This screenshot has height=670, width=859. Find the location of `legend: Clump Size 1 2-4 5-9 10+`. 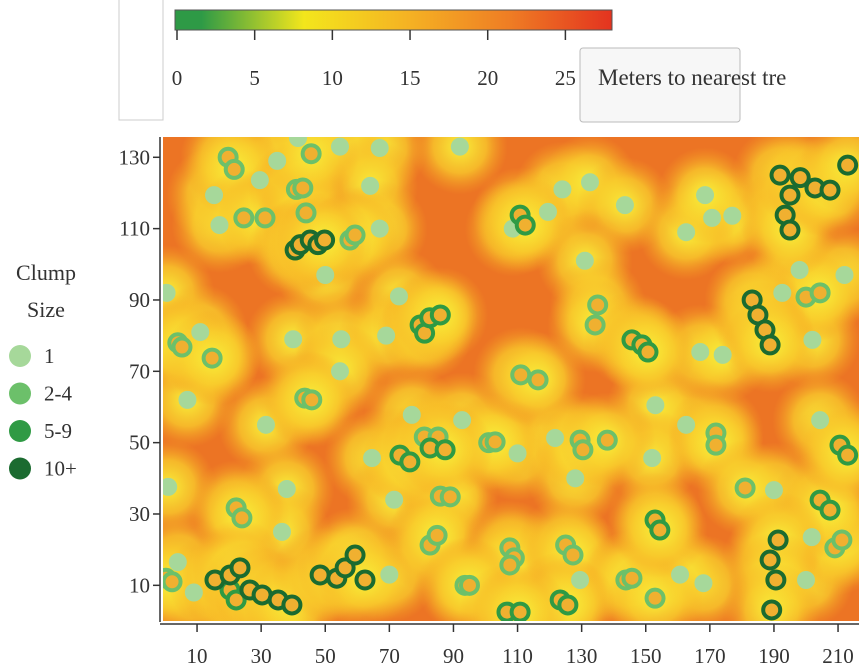

legend: Clump Size 1 2-4 5-9 10+ is located at coordinates (43, 370).